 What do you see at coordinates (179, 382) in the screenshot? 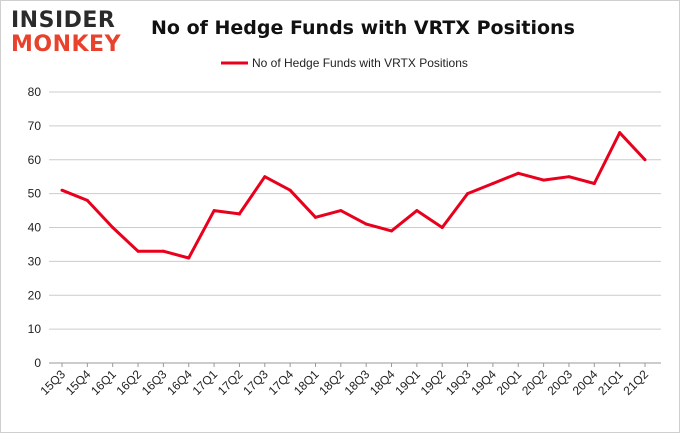
I see `x-tick-label: 16Q4` at bounding box center [179, 382].